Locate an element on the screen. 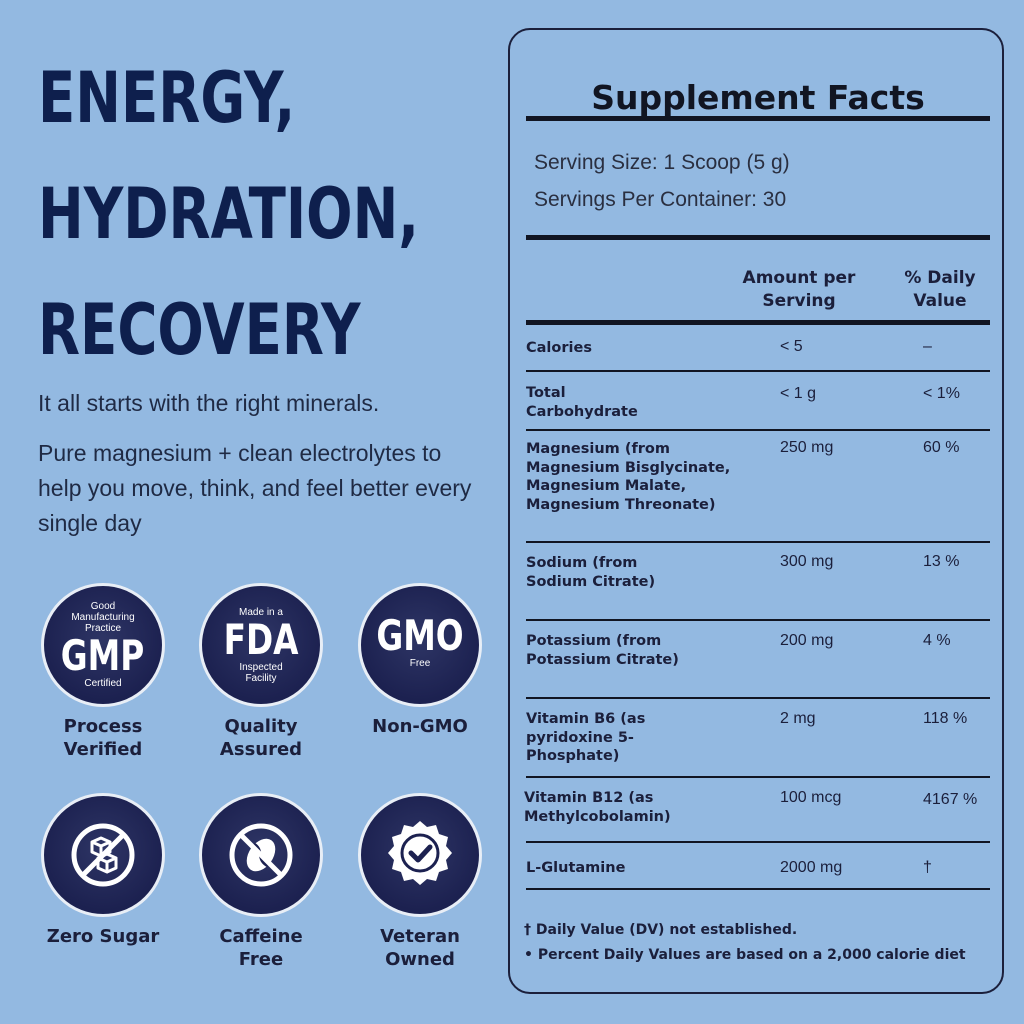 This screenshot has height=1024, width=1024. fda-bottom-text: Inspected Facility is located at coordinates (261, 672).